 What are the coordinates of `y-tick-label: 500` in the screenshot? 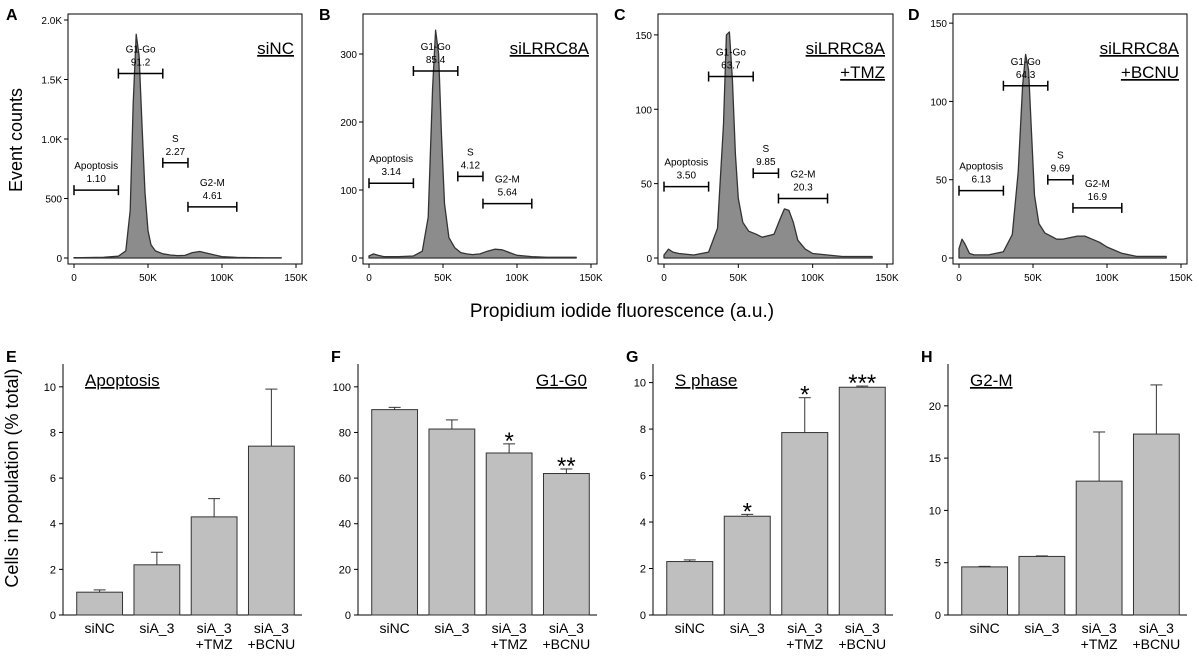 It's located at (53, 200).